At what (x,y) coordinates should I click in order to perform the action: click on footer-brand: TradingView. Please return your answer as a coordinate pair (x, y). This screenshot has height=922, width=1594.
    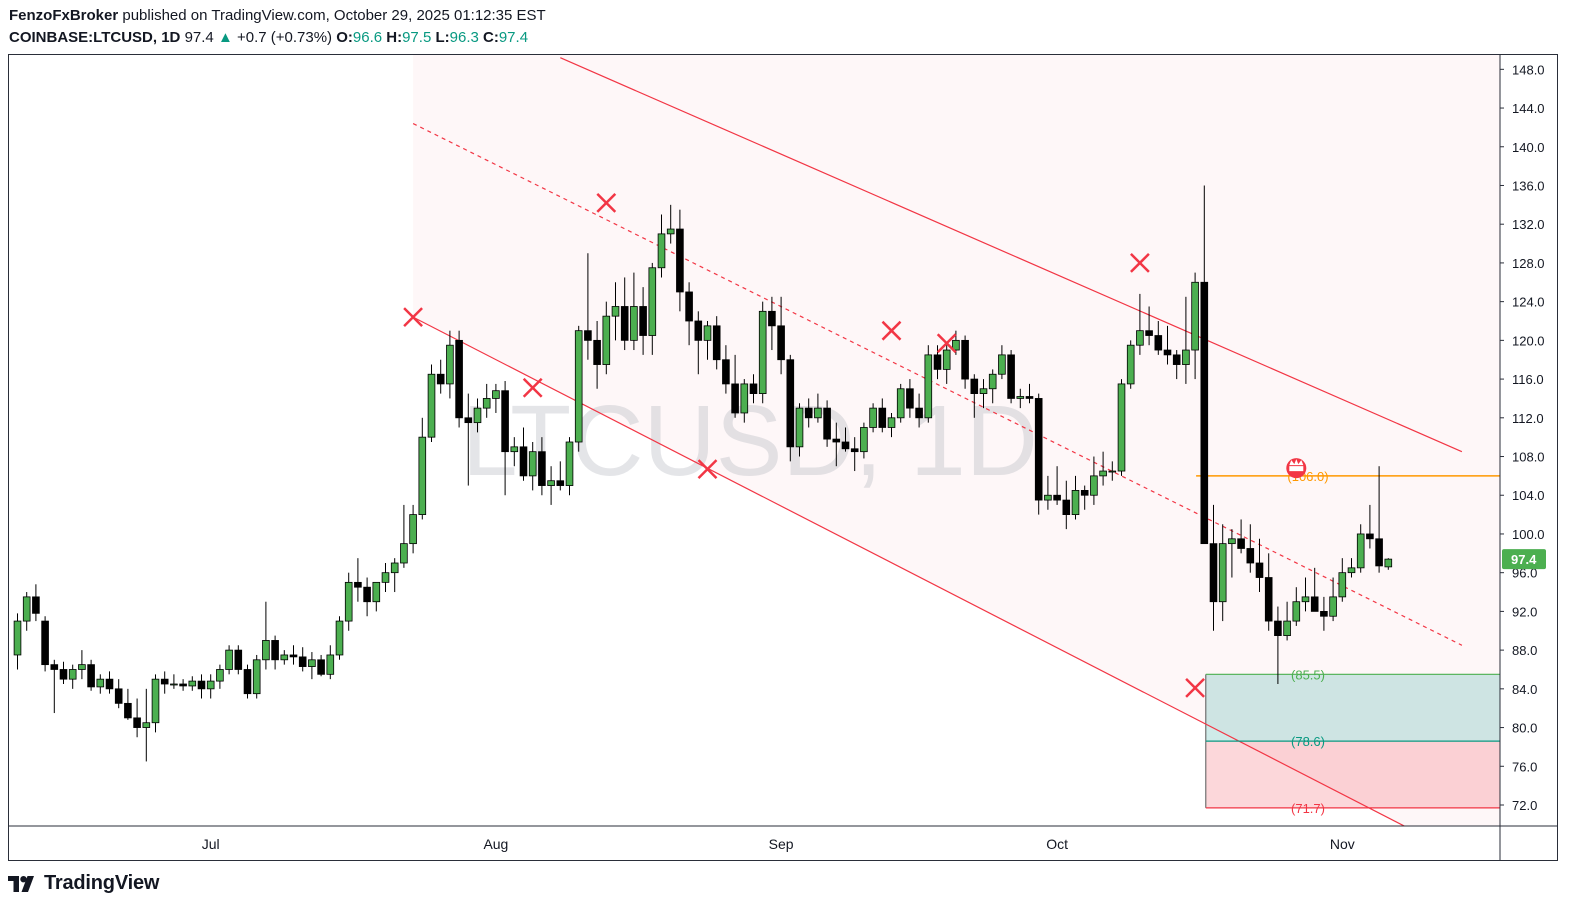
    Looking at the image, I should click on (83, 883).